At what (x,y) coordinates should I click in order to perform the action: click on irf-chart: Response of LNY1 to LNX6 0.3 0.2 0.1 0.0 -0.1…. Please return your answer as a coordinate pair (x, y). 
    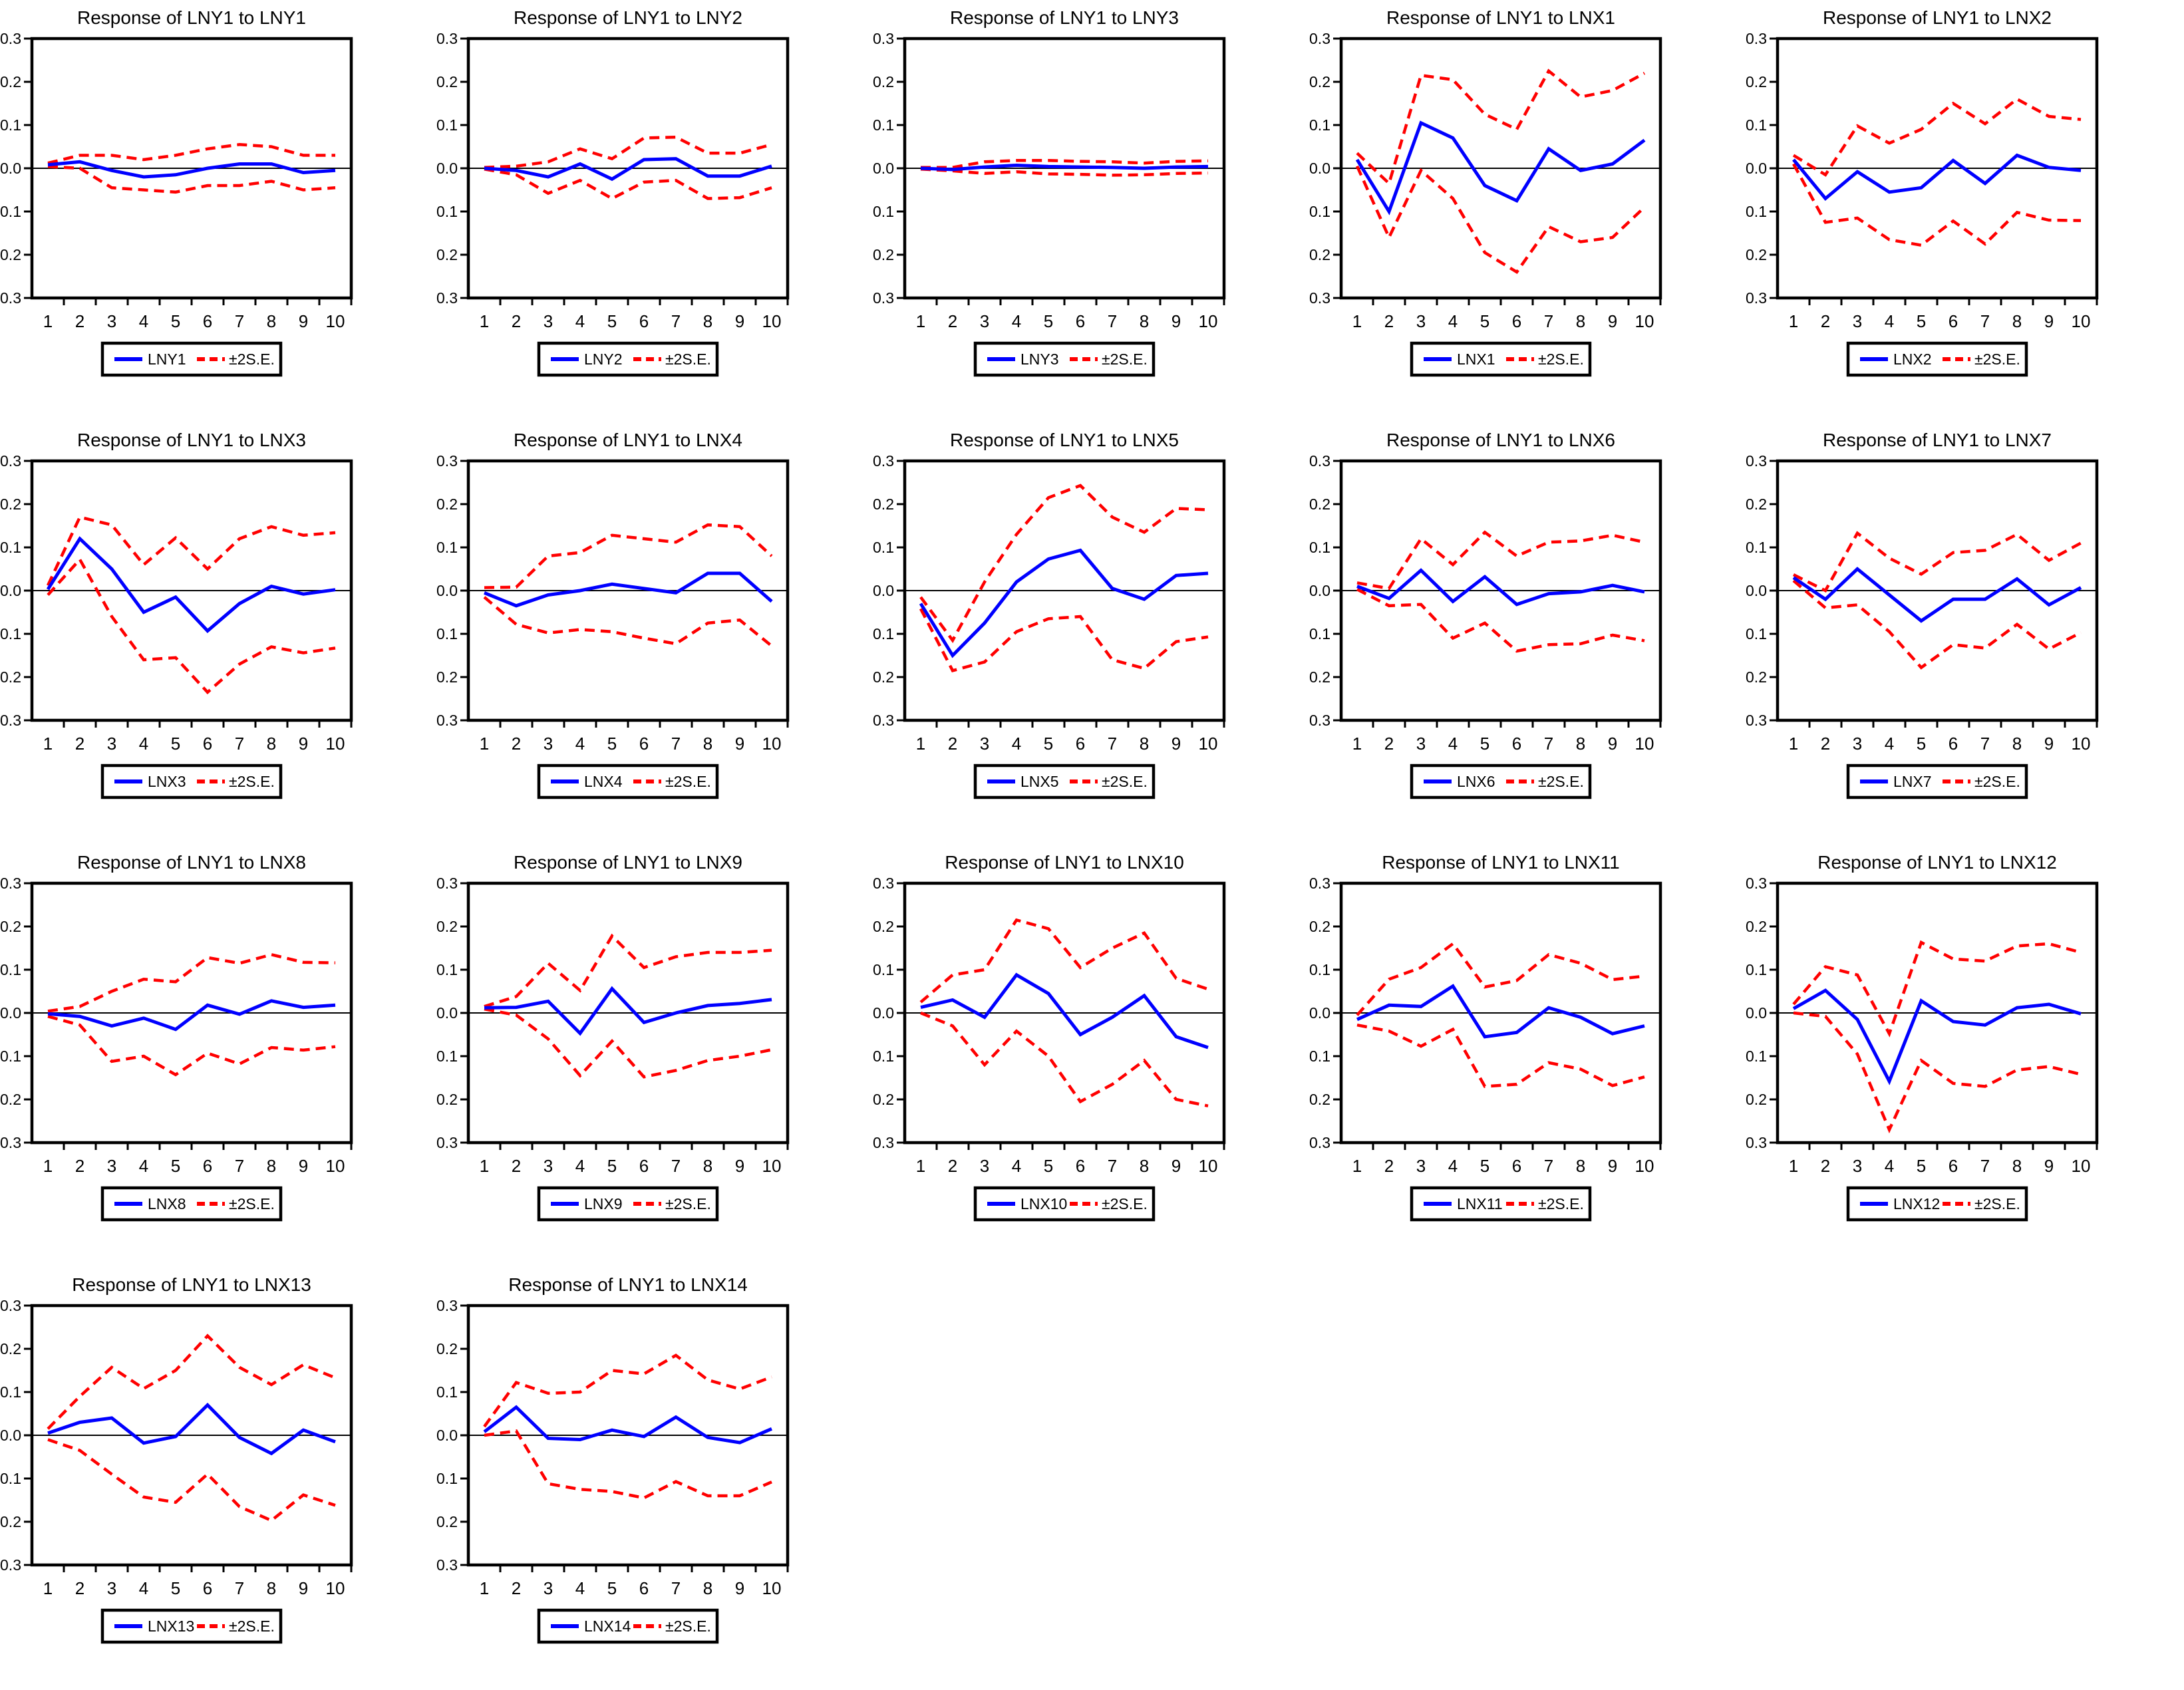
    Looking at the image, I should click on (1527, 634).